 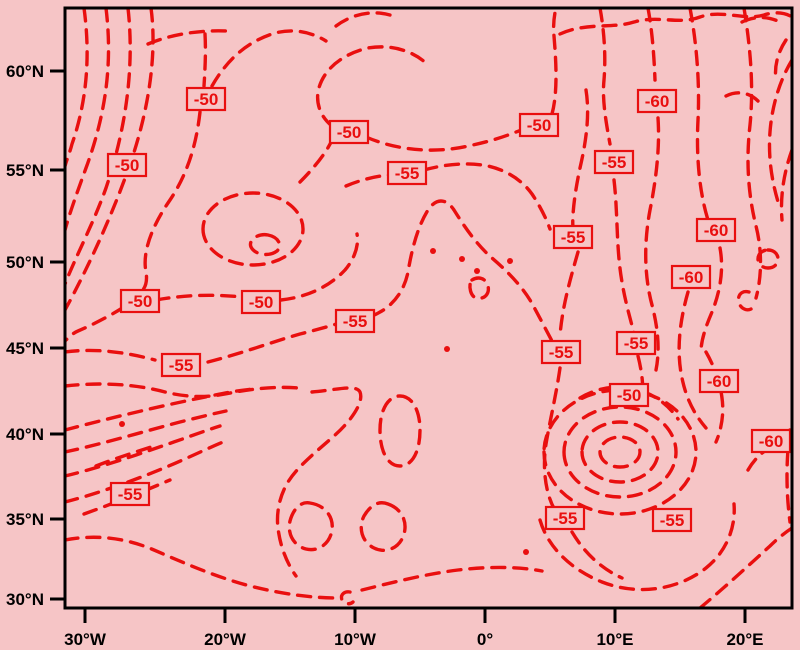 What do you see at coordinates (25, 348) in the screenshot?
I see `y-tick-label: 45°N` at bounding box center [25, 348].